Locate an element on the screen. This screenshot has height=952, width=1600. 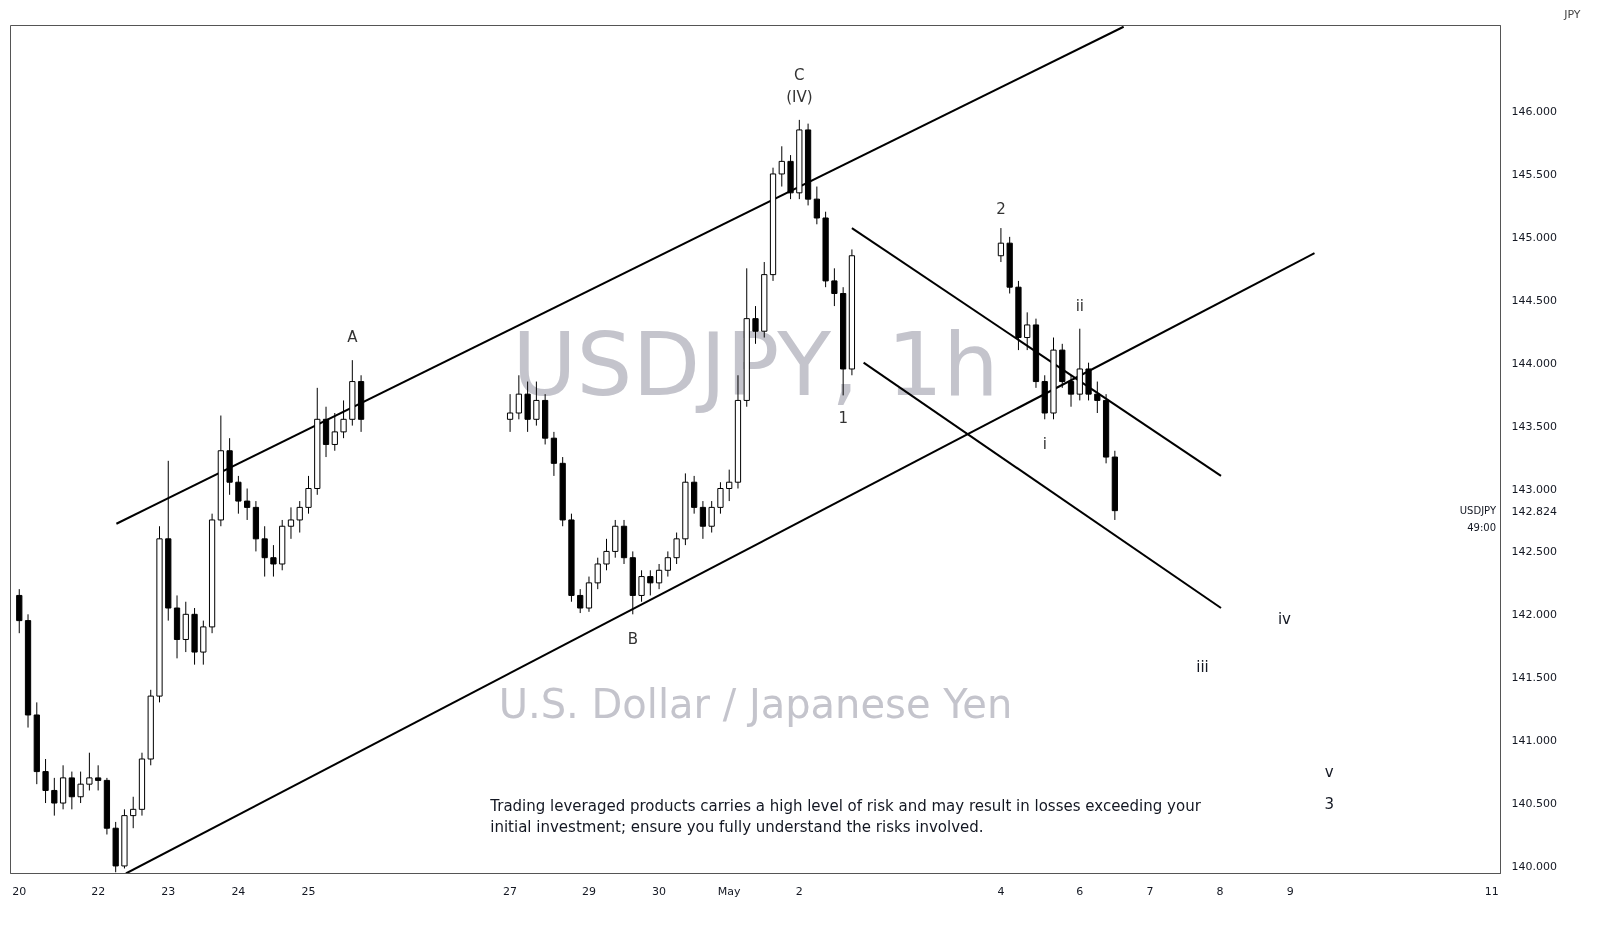
x-tick-label: 22 is located at coordinates (98, 891).